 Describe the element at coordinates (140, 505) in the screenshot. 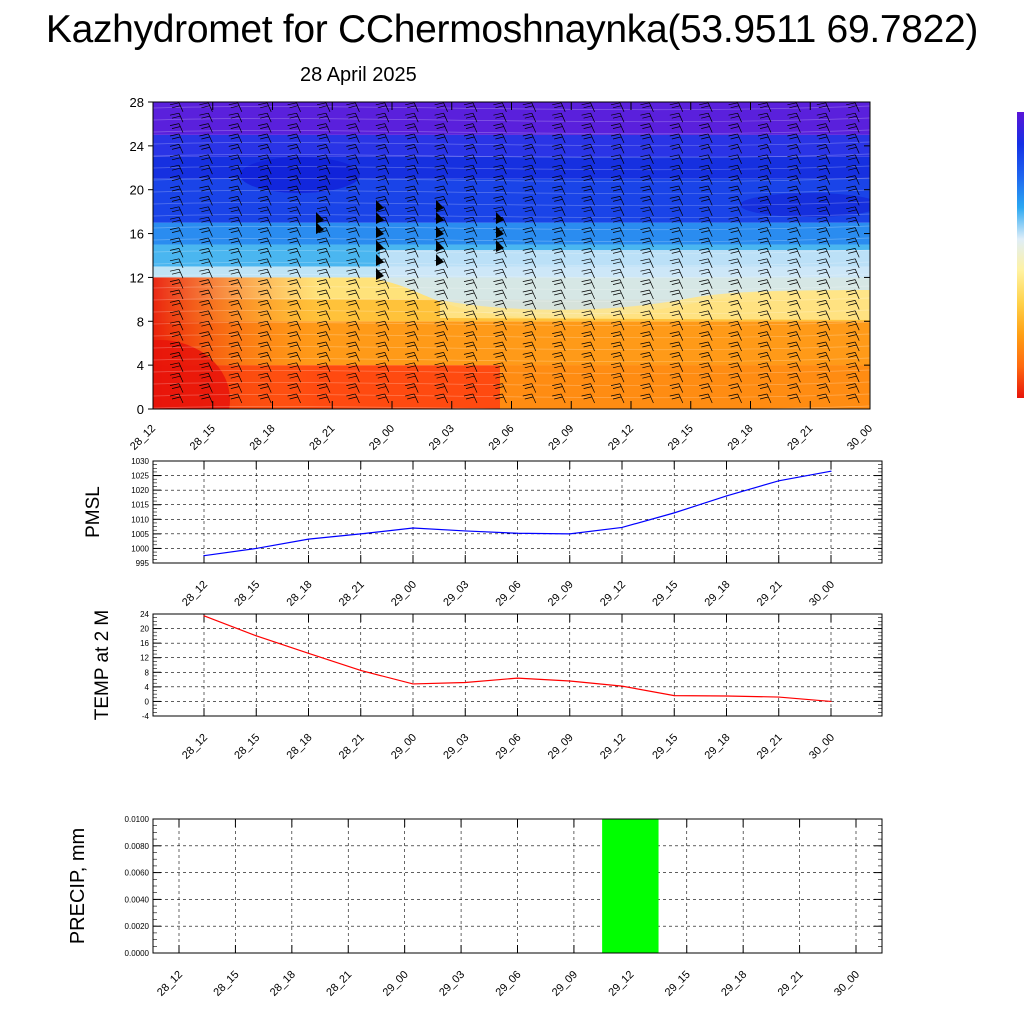

I see `ytick-label: 1015` at that location.